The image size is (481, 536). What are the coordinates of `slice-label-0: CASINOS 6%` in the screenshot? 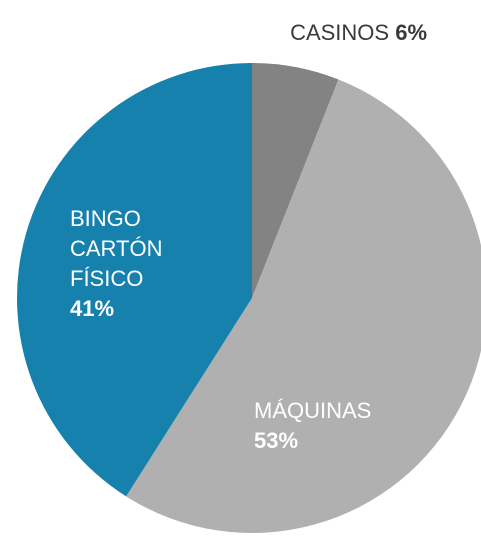 It's located at (358, 32).